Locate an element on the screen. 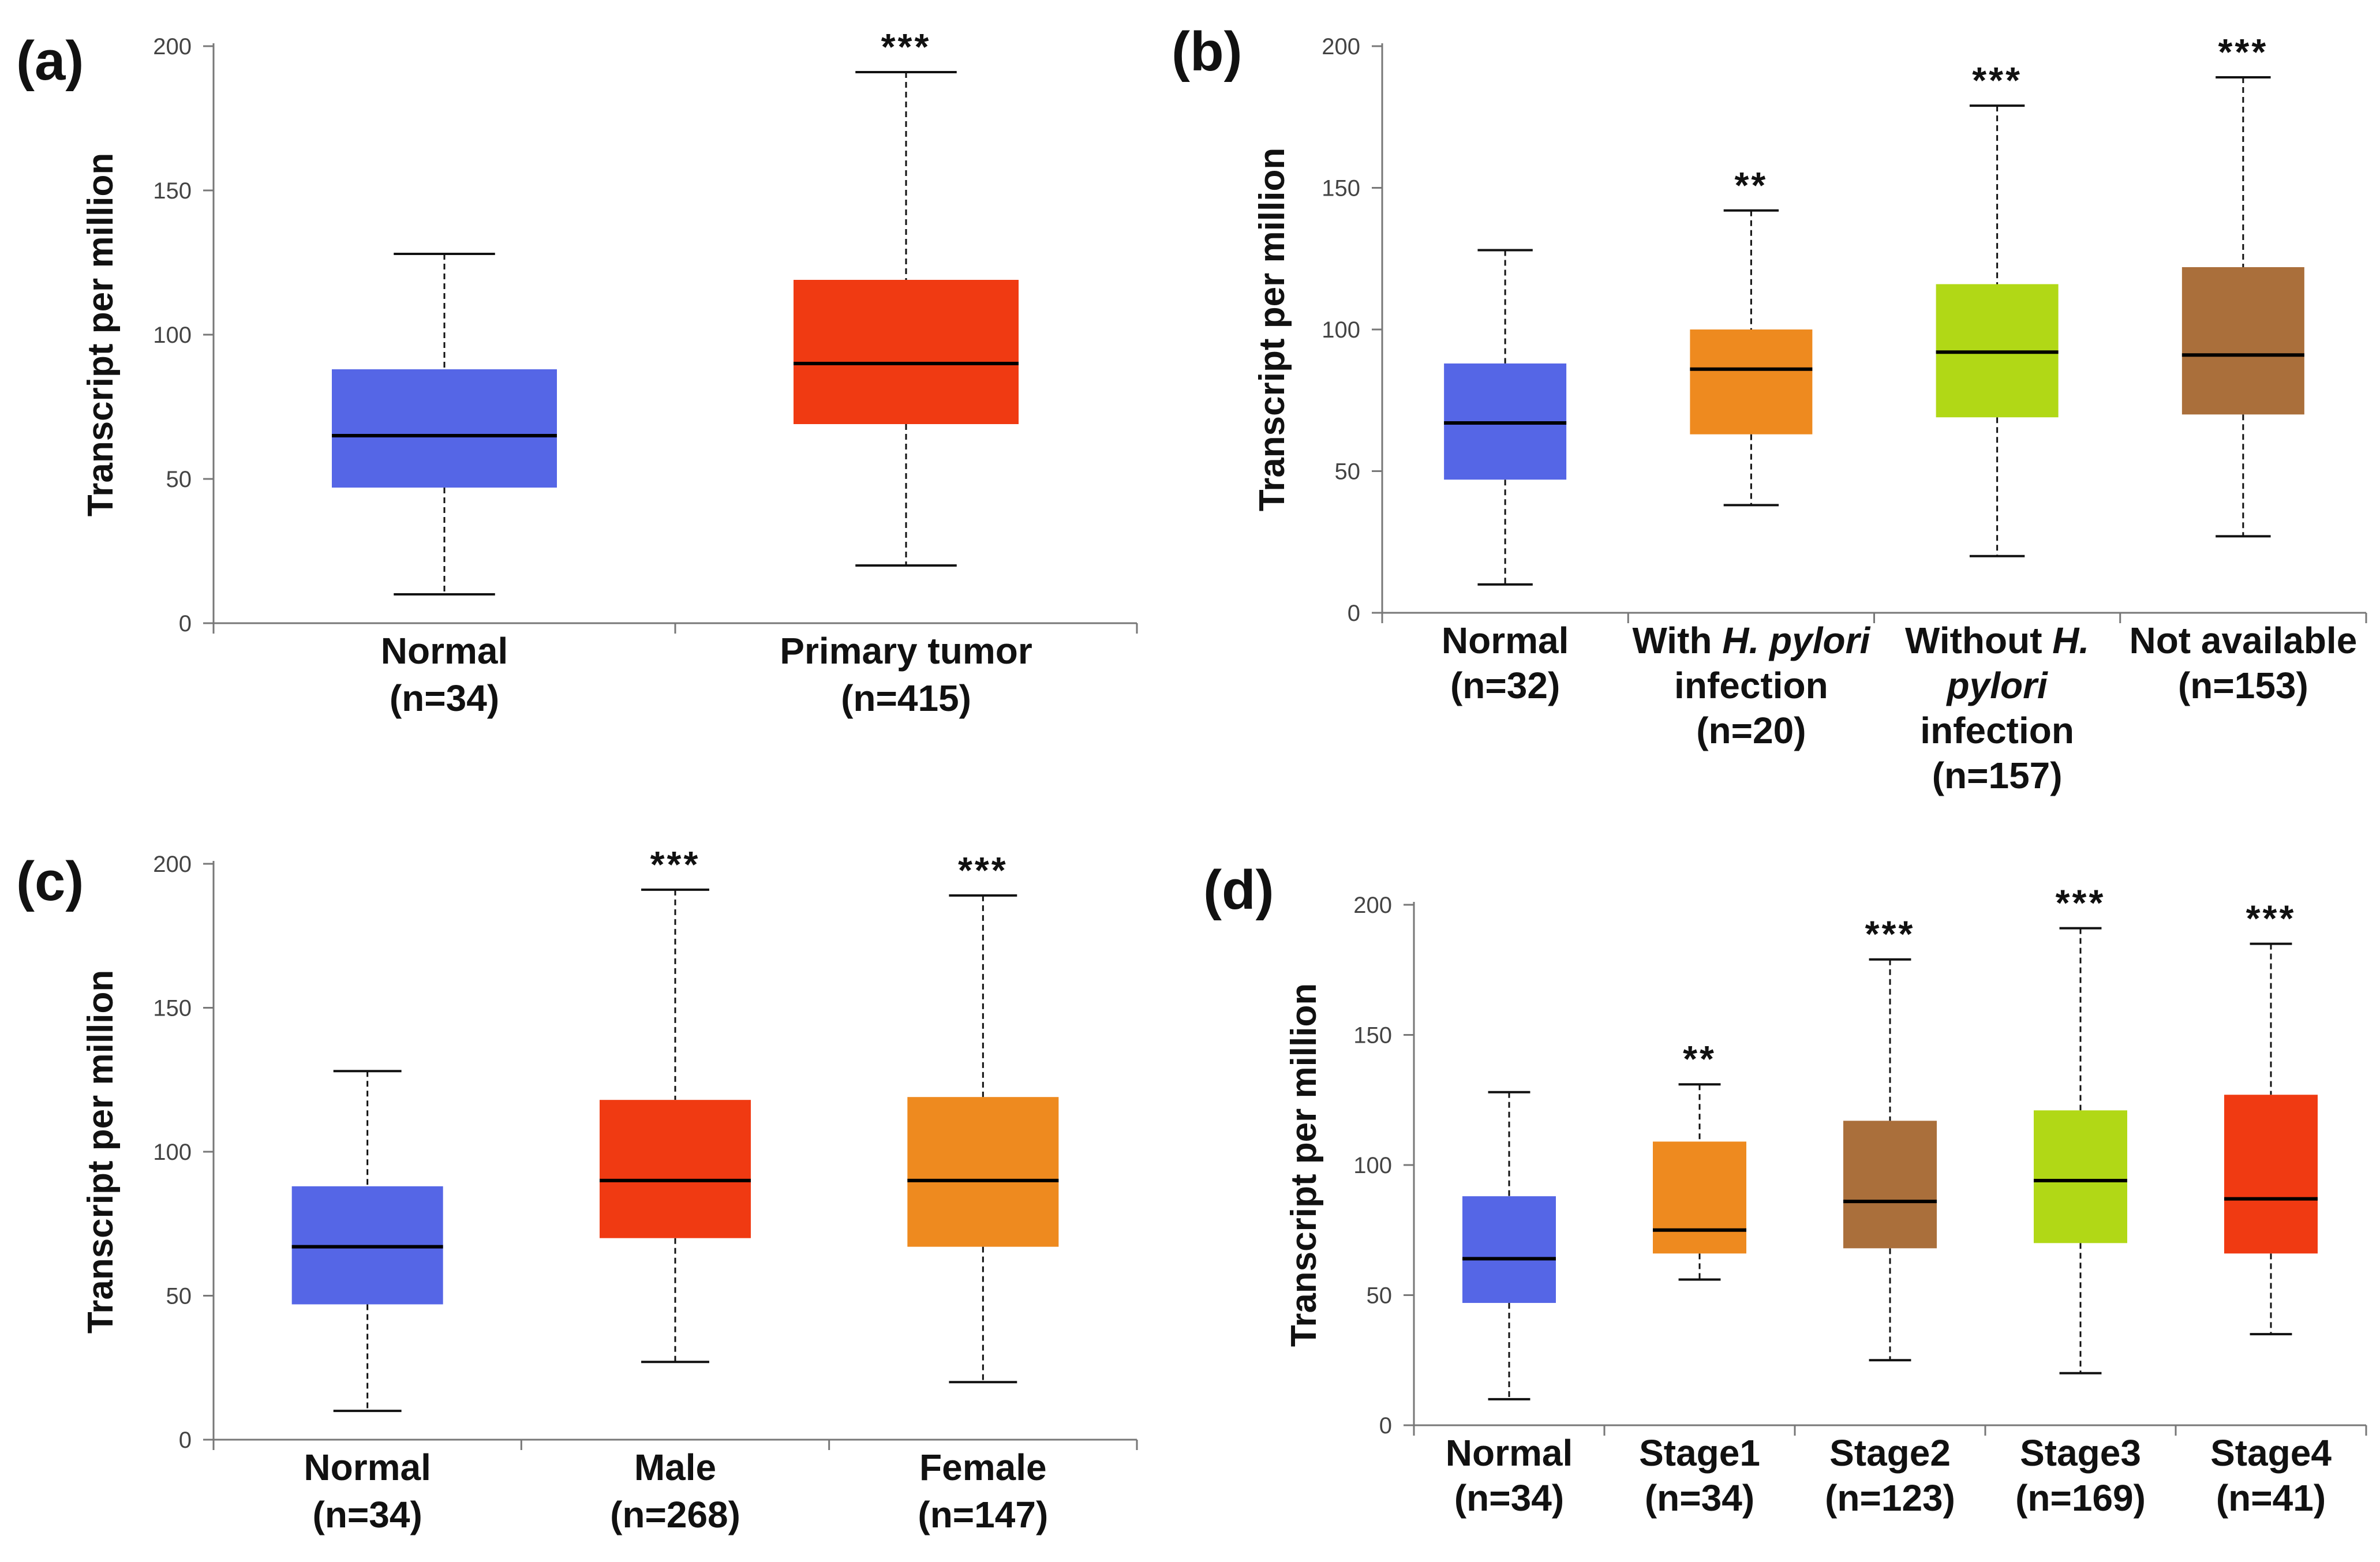 The height and width of the screenshot is (1562, 2380). category-label: Female is located at coordinates (983, 1467).